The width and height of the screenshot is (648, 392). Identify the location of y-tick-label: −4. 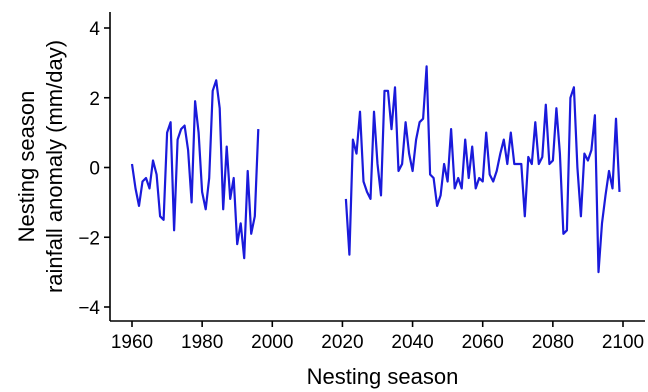
(89, 308).